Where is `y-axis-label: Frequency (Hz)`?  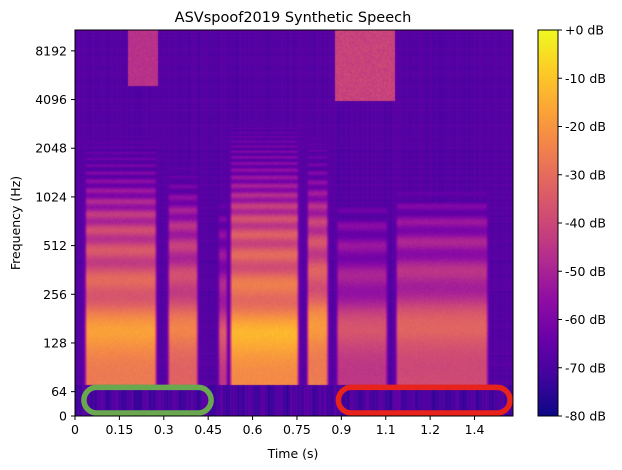
y-axis-label: Frequency (Hz) is located at coordinates (15, 223).